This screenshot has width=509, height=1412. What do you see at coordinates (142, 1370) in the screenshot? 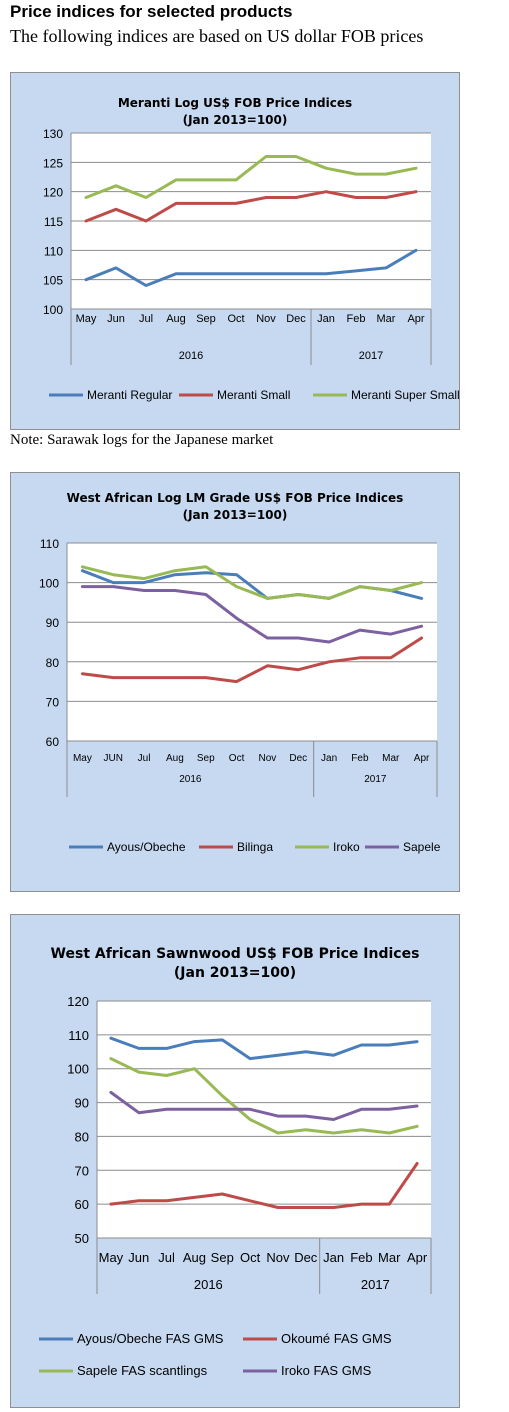
I see `legend-label: Sapele FAS scantlings` at bounding box center [142, 1370].